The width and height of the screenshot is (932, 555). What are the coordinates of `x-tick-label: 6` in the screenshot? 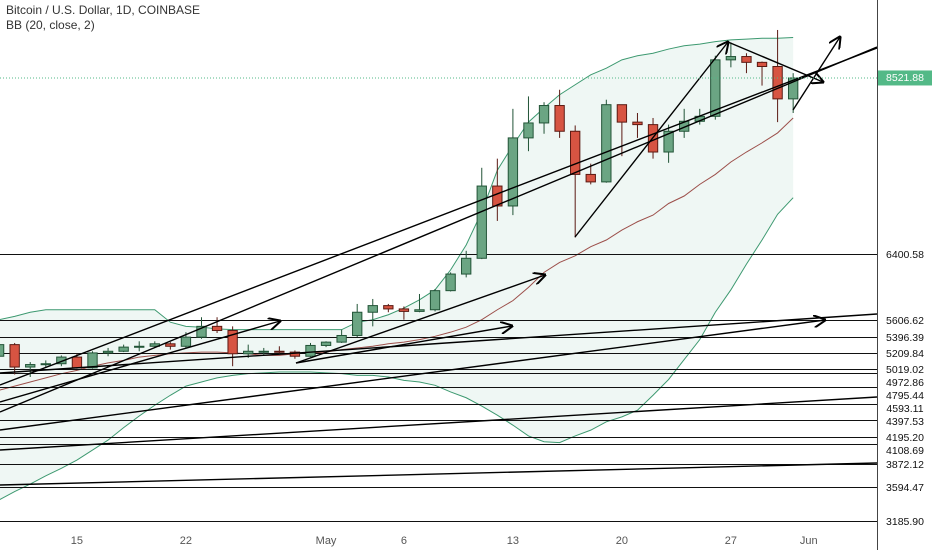 It's located at (404, 541).